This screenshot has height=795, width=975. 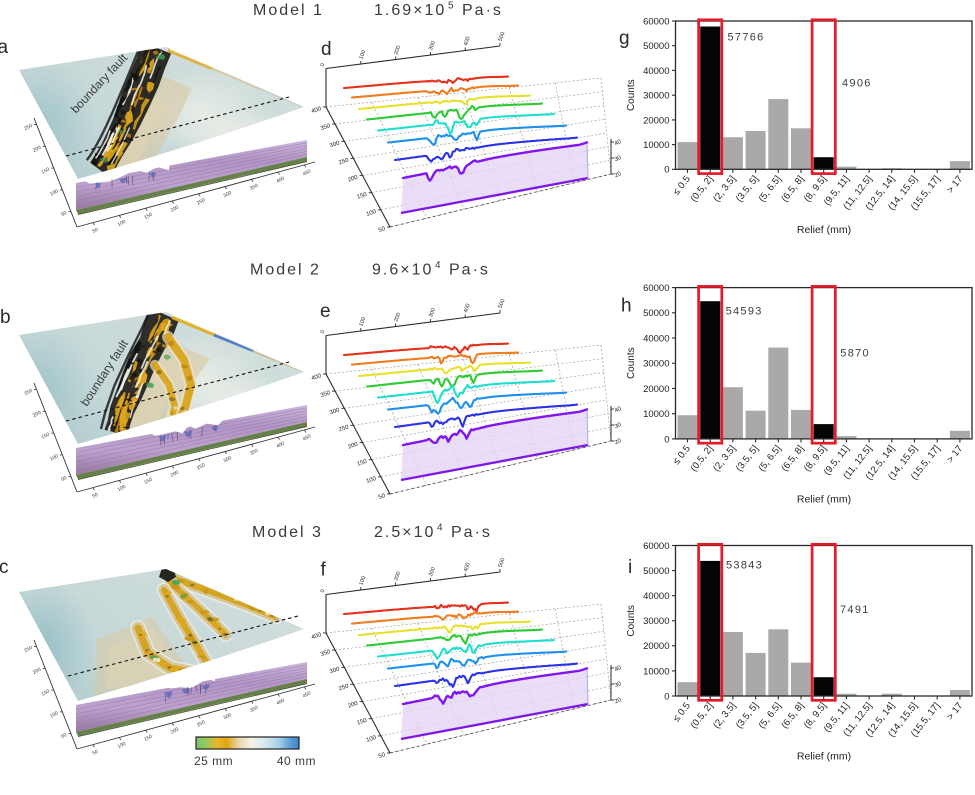 What do you see at coordinates (285, 270) in the screenshot?
I see `svg-text: Model 2` at bounding box center [285, 270].